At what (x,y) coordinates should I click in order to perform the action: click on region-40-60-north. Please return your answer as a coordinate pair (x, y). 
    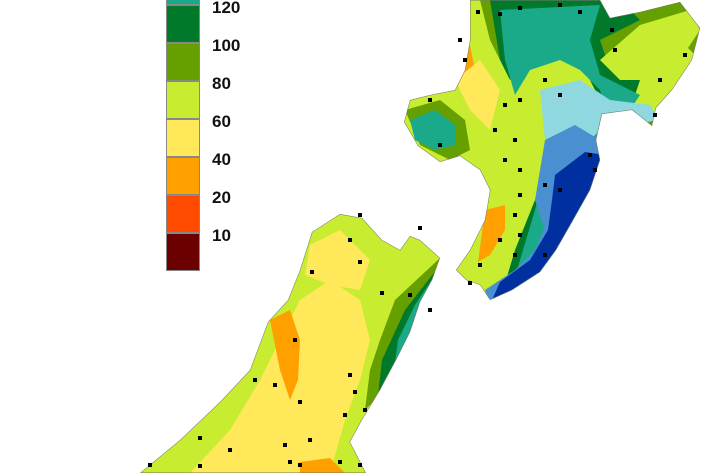
    Looking at the image, I should click on (337, 260).